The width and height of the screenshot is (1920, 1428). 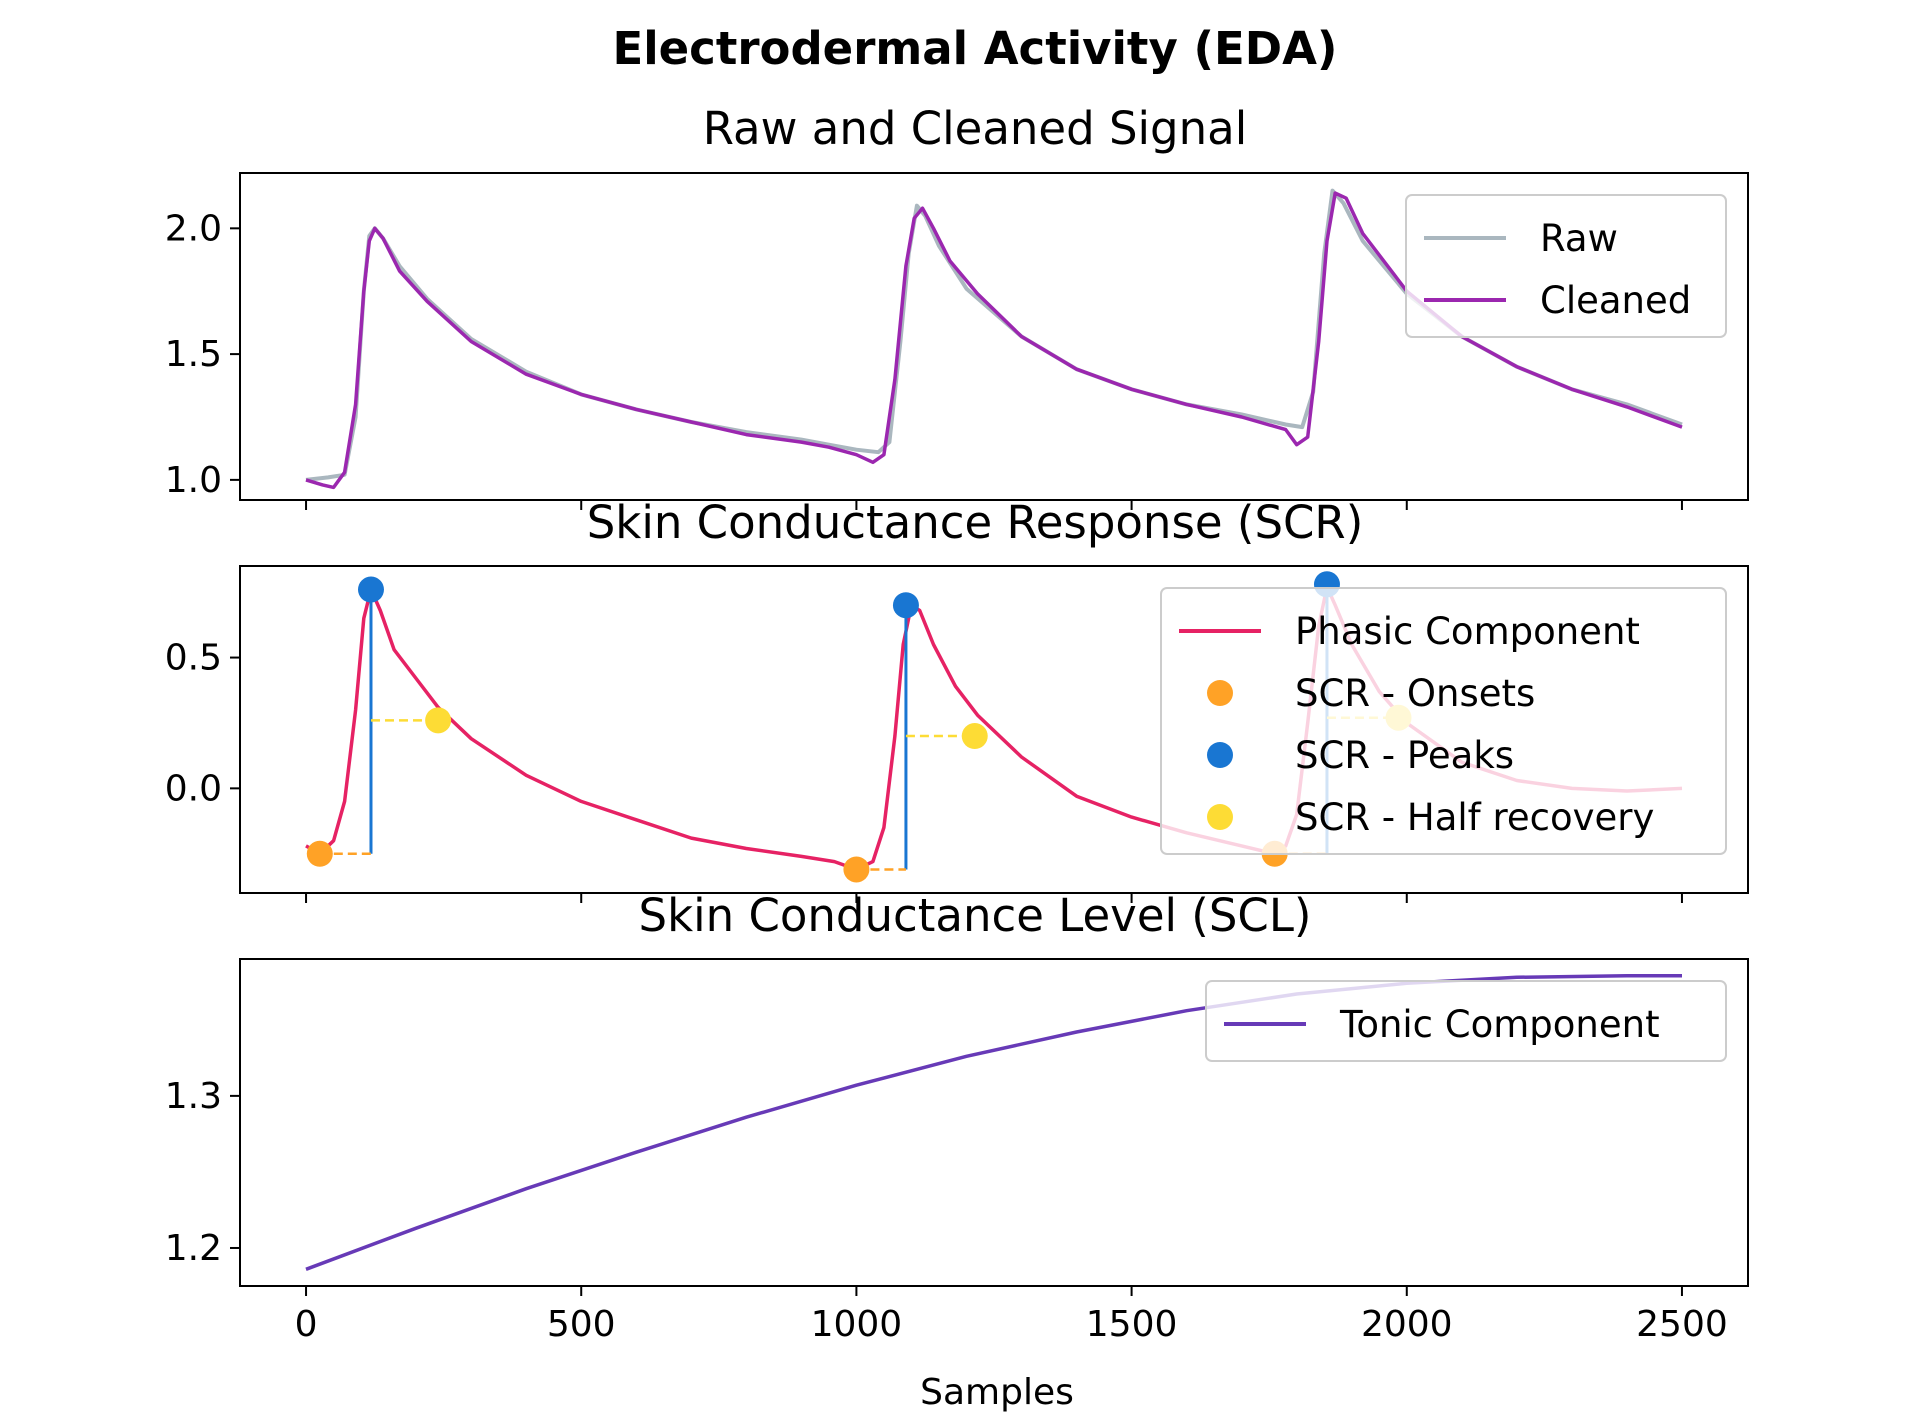 I want to click on y-tick-label: 1.2, so click(x=193, y=1248).